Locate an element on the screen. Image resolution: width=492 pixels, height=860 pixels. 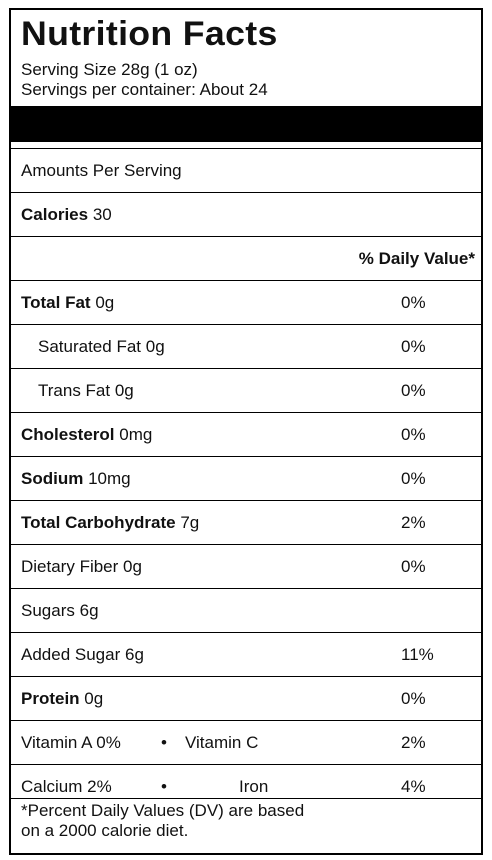
nutrient-row-sugars: Sugars 6g is located at coordinates (246, 610).